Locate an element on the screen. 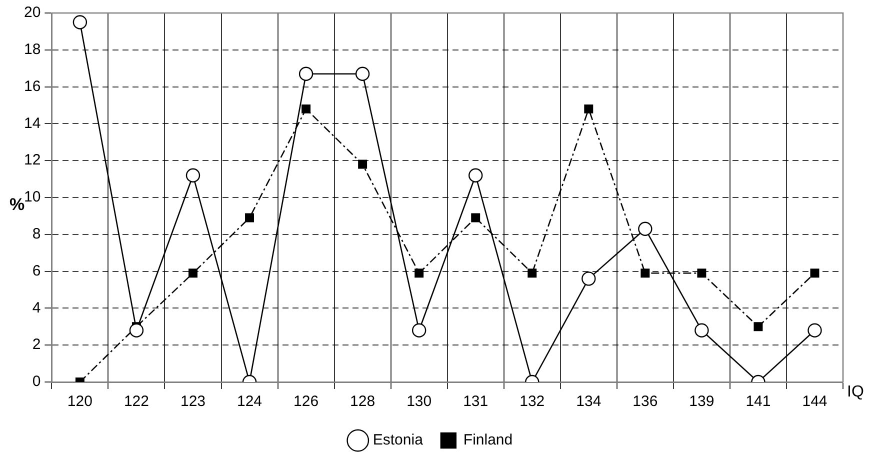 The width and height of the screenshot is (871, 466). x-tick-label: 128 is located at coordinates (363, 401).